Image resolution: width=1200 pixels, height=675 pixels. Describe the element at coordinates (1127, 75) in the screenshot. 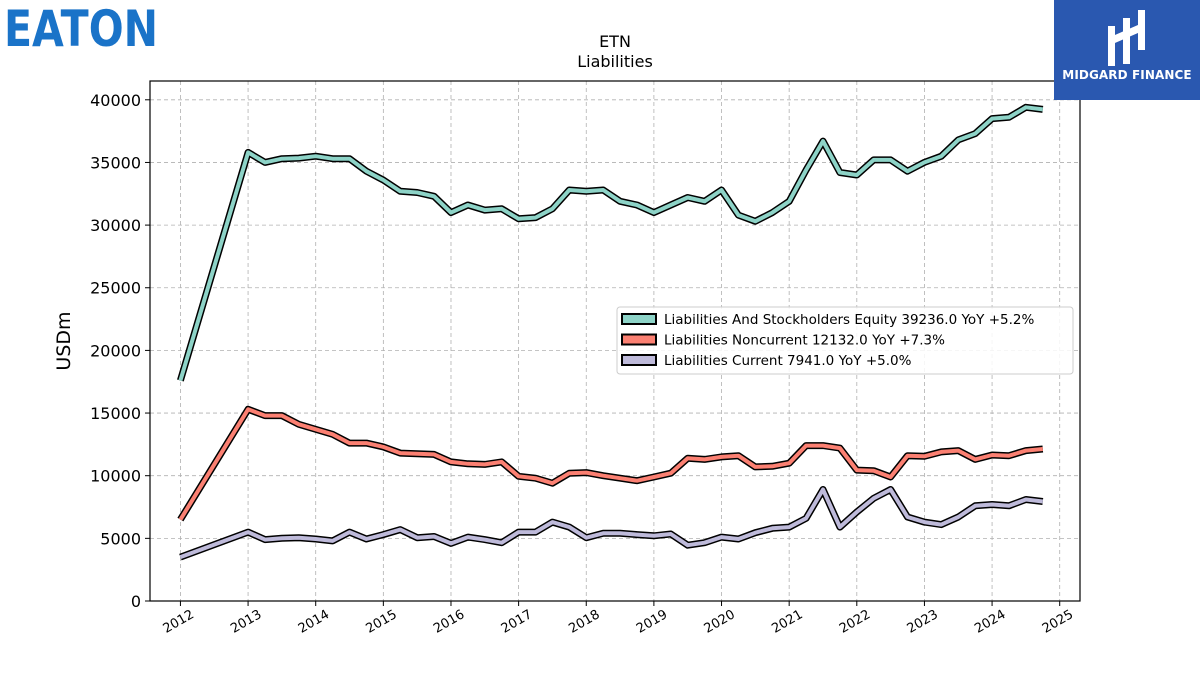

I see `midgard-finance-logo-text: MIDGARD FINANCE` at that location.